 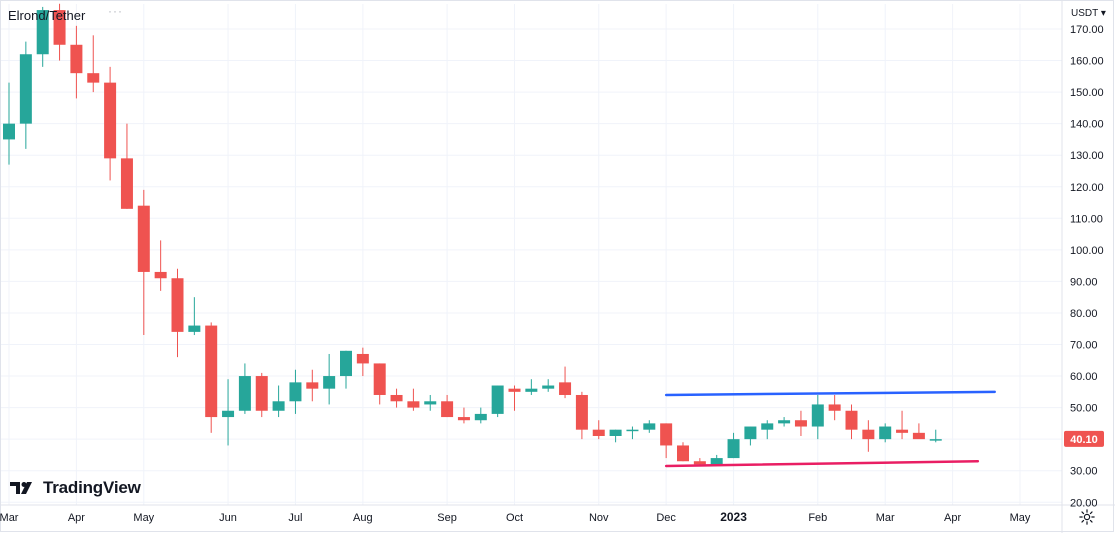 I want to click on y-tick-label: 70.00, so click(x=1084, y=346).